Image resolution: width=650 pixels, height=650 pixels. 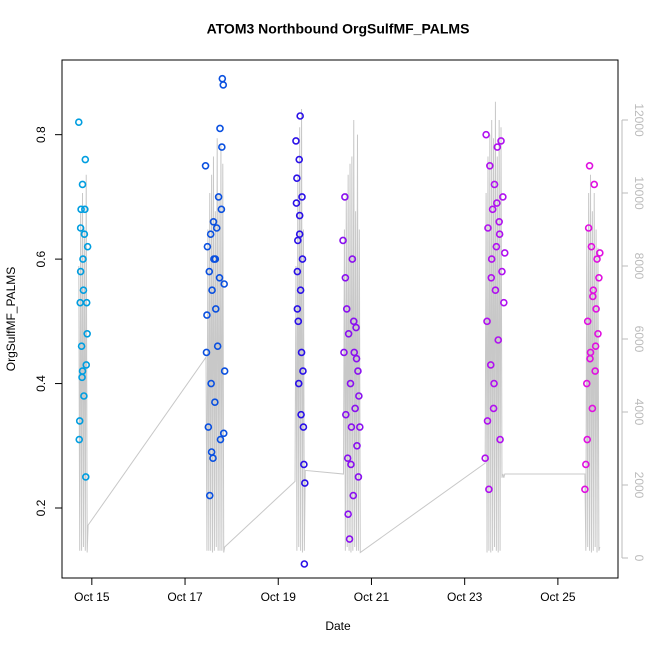 I want to click on y2-tick-label: 8000, so click(x=639, y=266).